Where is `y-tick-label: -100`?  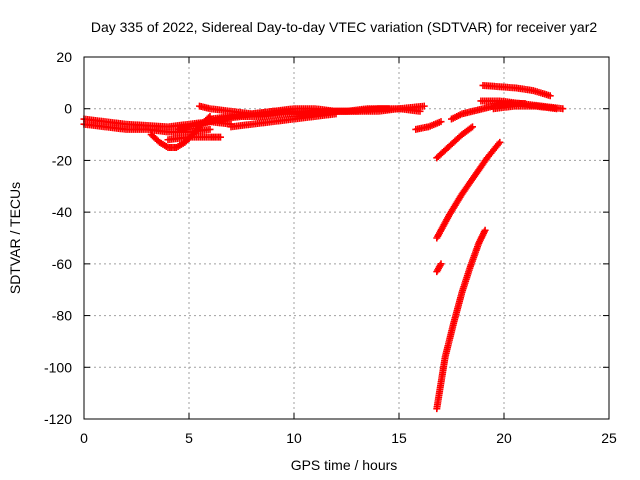 y-tick-label: -100 is located at coordinates (58, 367).